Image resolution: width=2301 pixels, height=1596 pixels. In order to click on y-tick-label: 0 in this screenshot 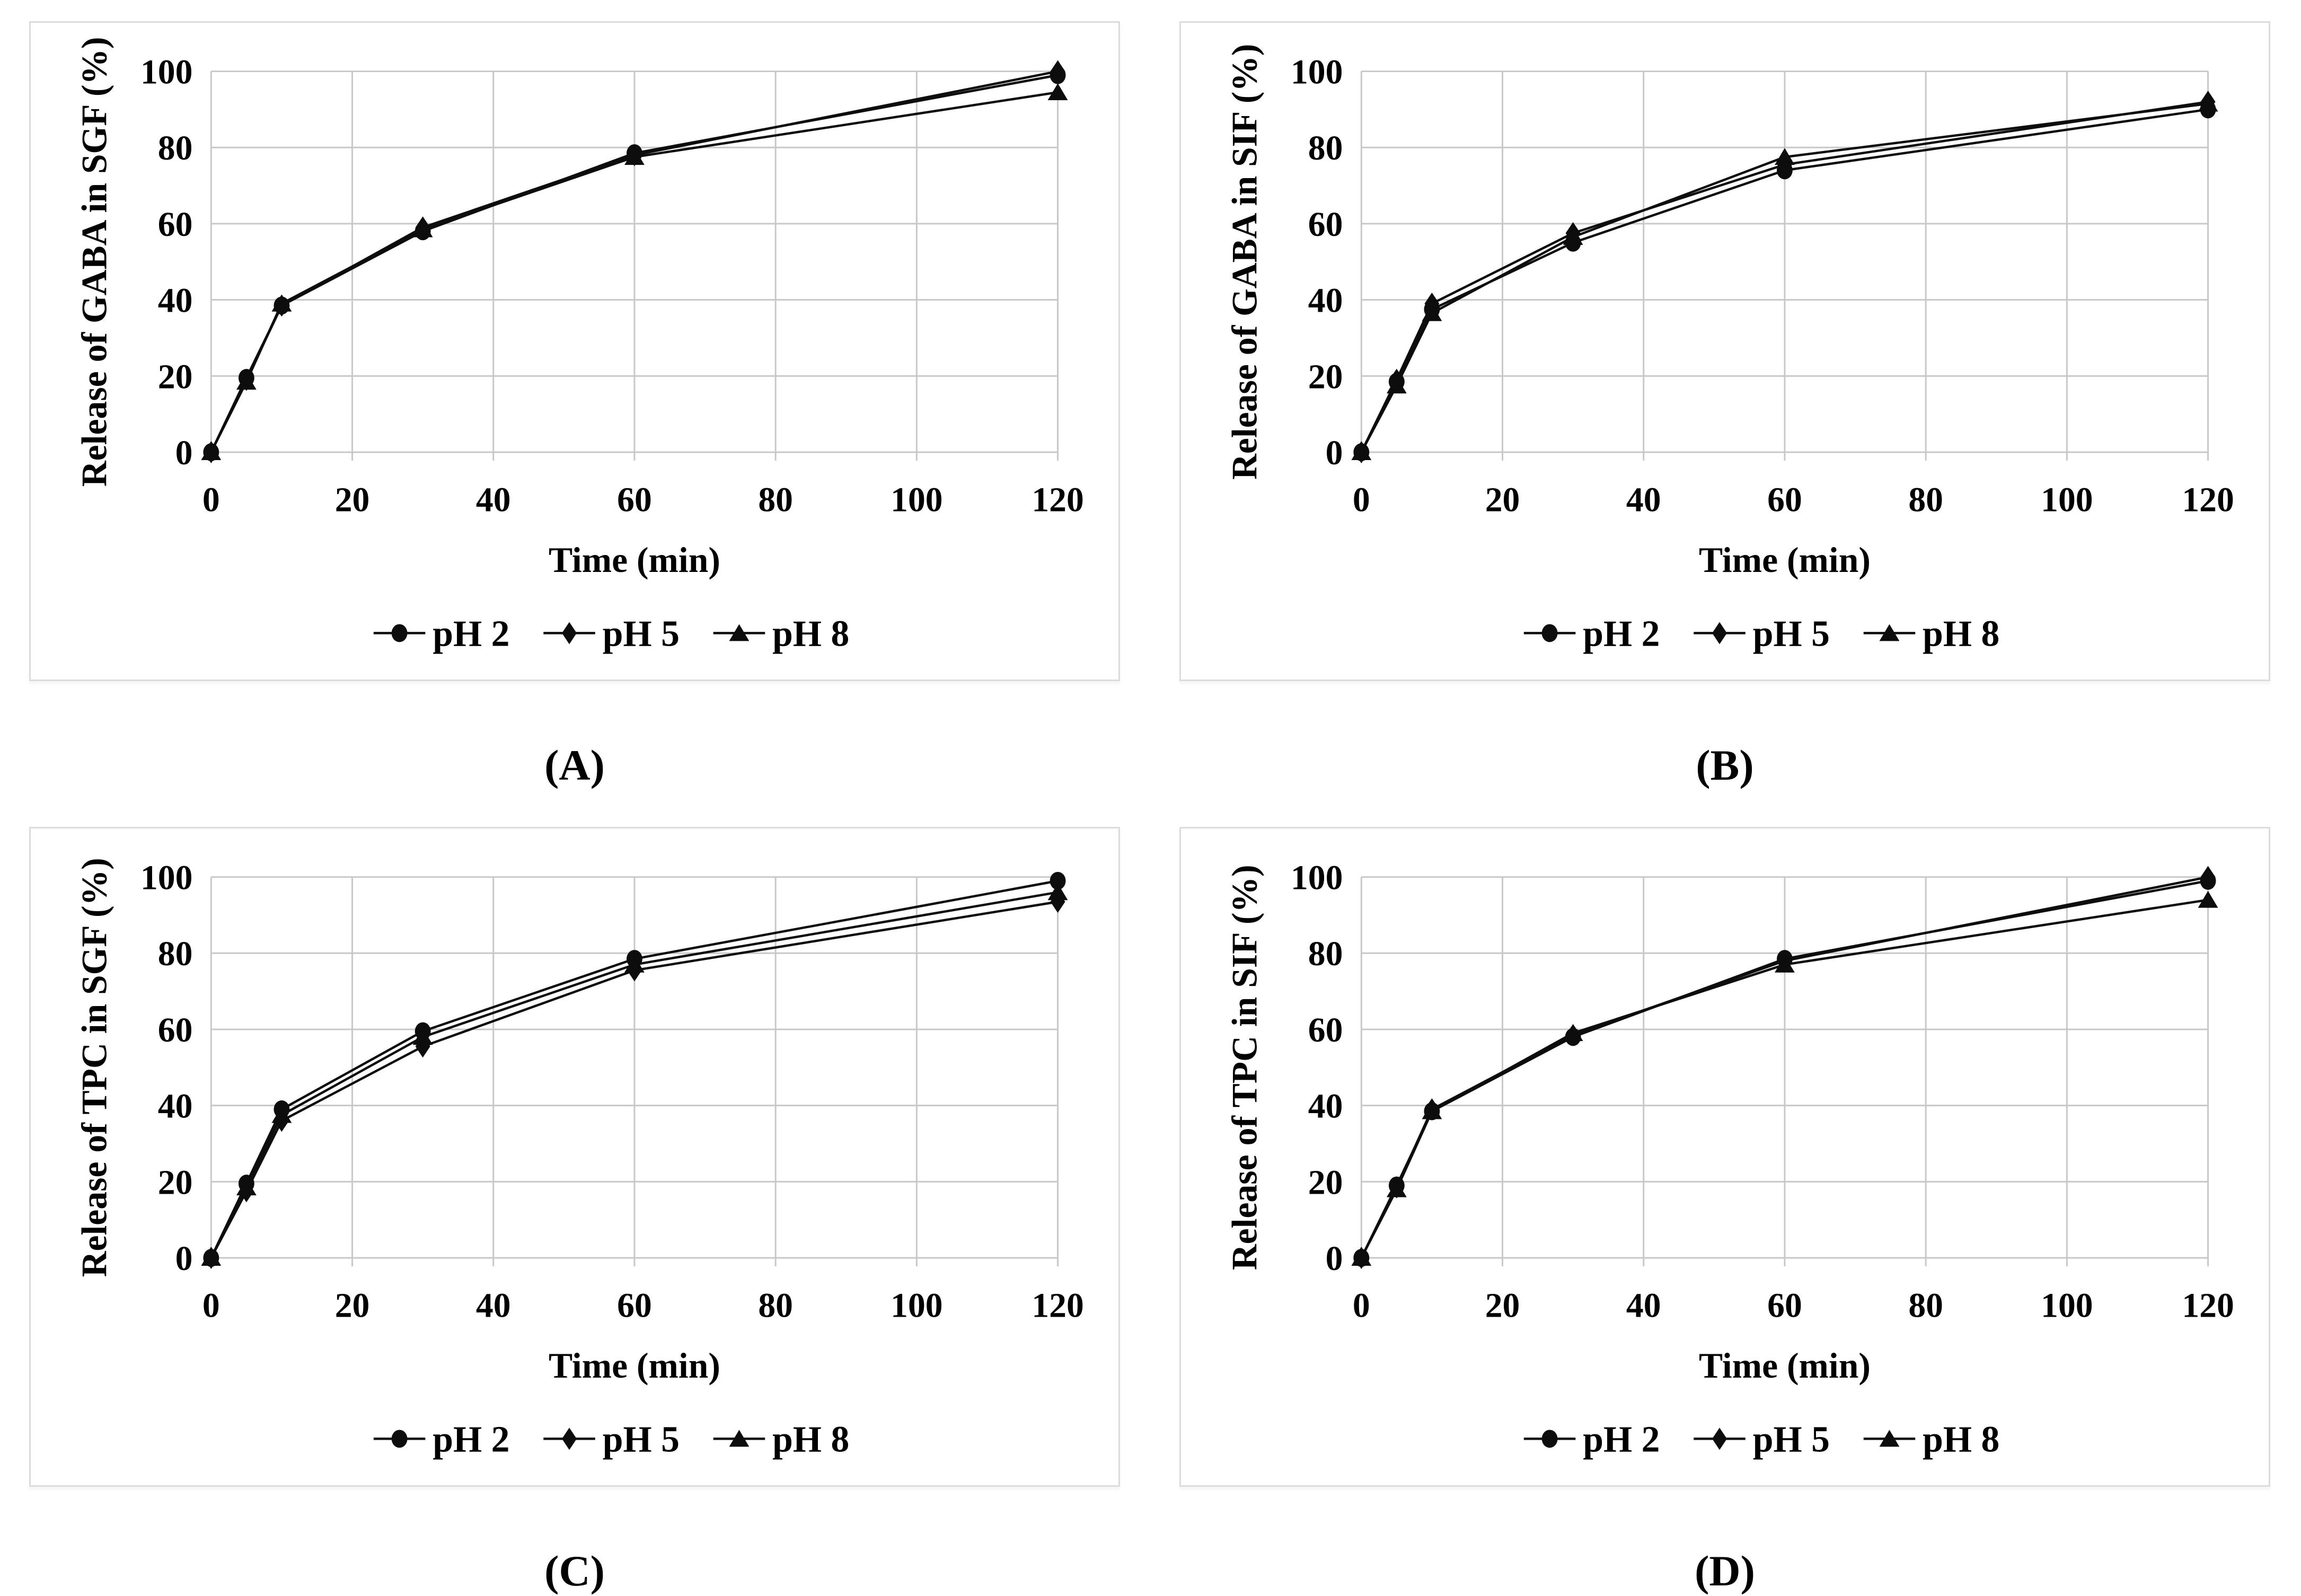, I will do `click(1335, 1258)`.